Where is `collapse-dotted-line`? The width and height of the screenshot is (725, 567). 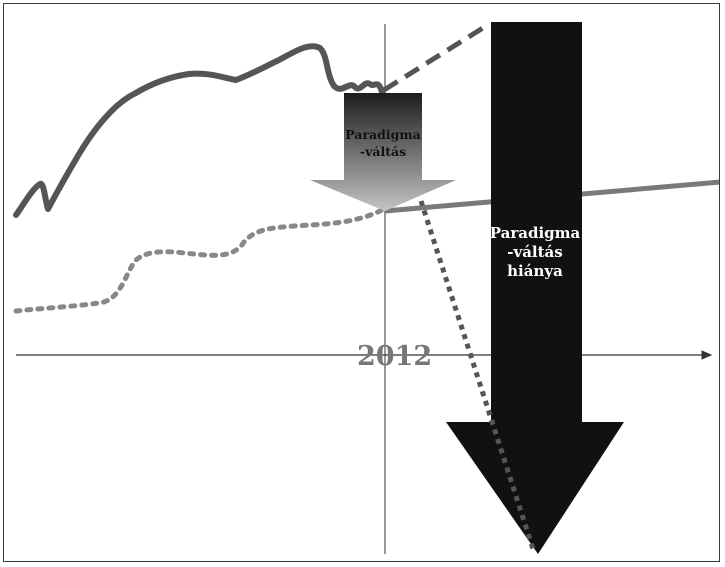
collapse-dotted-line is located at coordinates (477, 376).